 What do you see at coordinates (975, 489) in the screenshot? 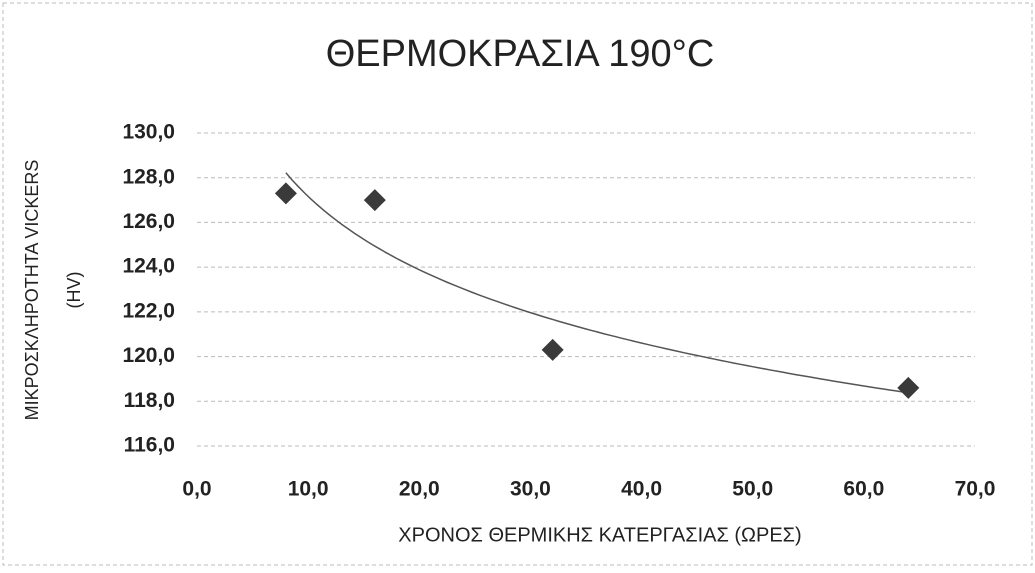
I see `x-tick-label: 70,0` at bounding box center [975, 489].